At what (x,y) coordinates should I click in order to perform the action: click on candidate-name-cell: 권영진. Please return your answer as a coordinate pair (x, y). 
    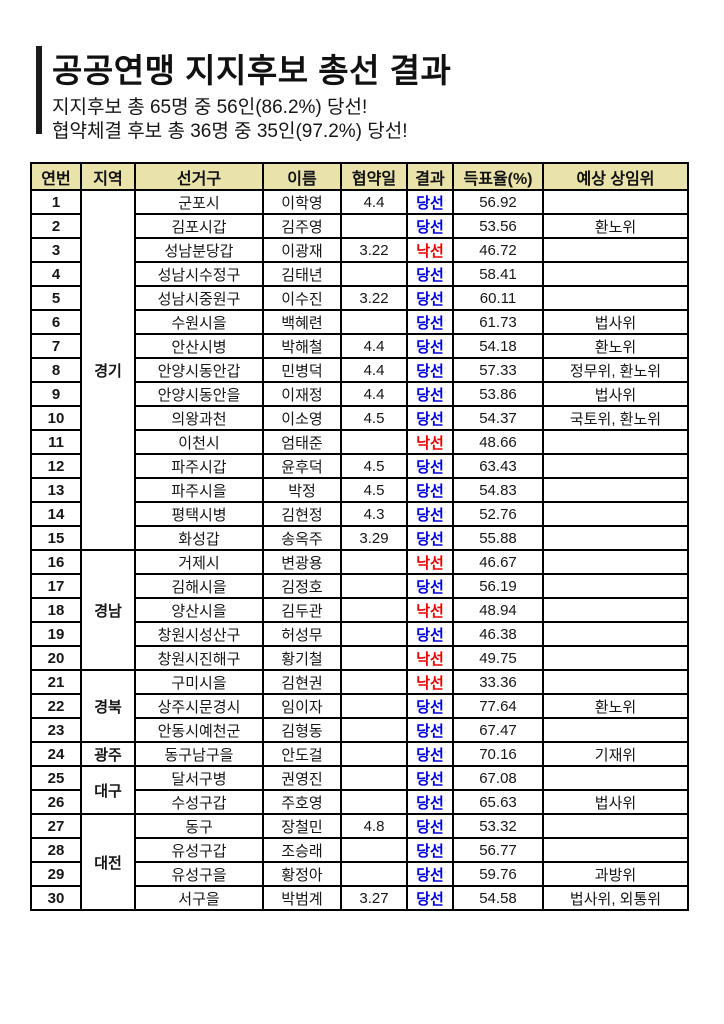
    Looking at the image, I should click on (302, 778).